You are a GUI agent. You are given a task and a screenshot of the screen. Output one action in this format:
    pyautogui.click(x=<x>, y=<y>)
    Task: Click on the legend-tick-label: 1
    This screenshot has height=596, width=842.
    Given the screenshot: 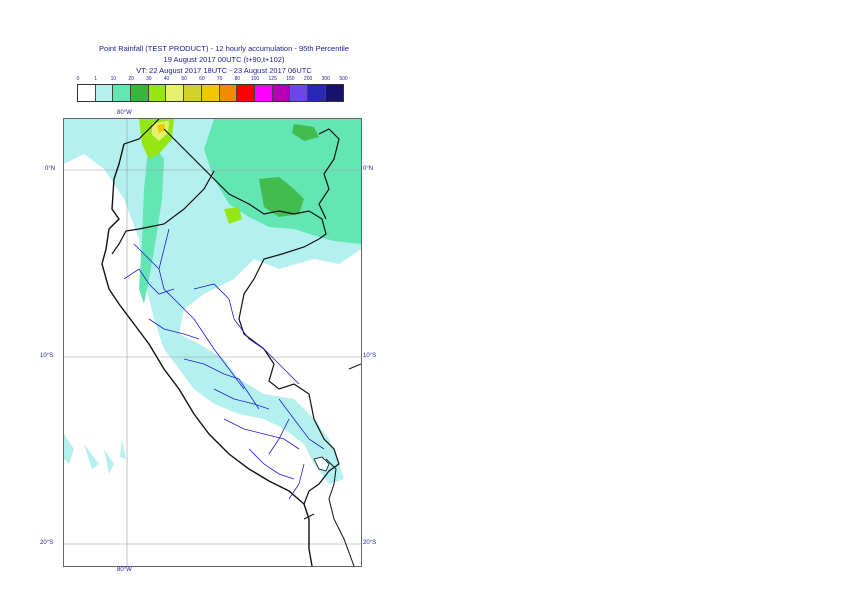 What is the action you would take?
    pyautogui.click(x=96, y=79)
    